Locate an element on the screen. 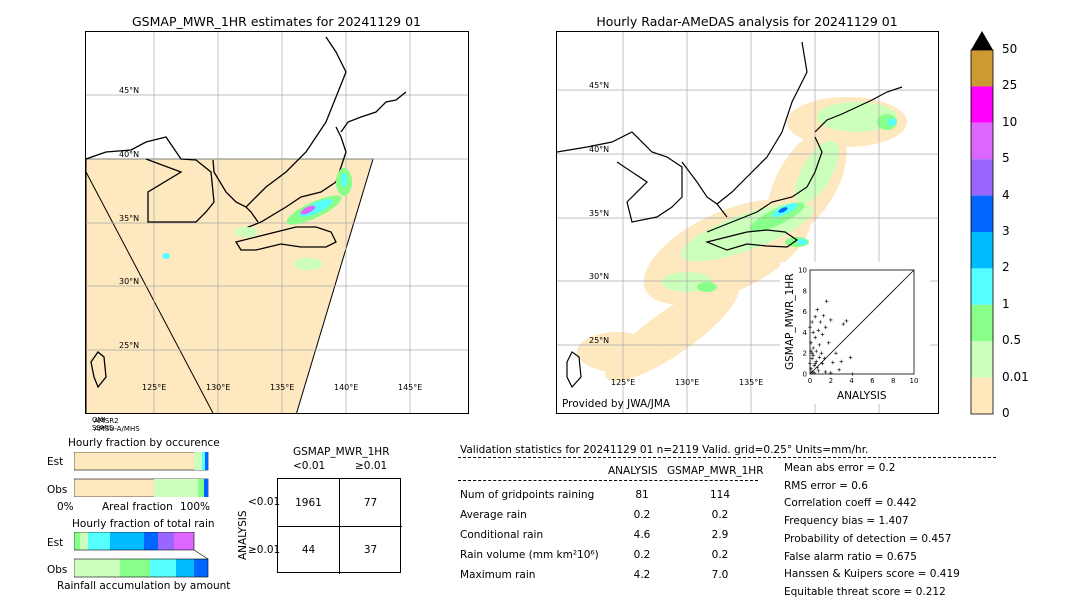 The width and height of the screenshot is (1080, 612). total-rain-axis-label: Rainfall accumulation by amount is located at coordinates (144, 586).